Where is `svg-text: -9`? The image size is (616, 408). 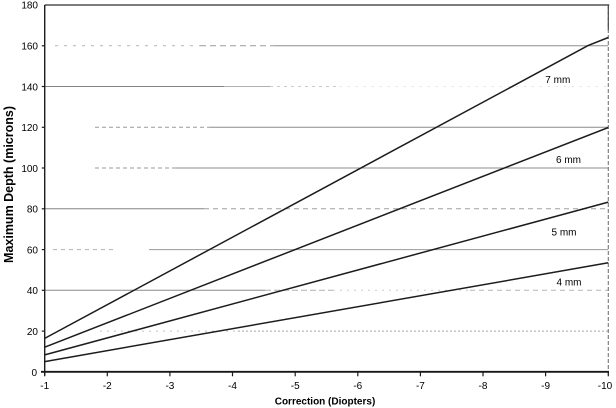
svg-text: -9 is located at coordinates (545, 386).